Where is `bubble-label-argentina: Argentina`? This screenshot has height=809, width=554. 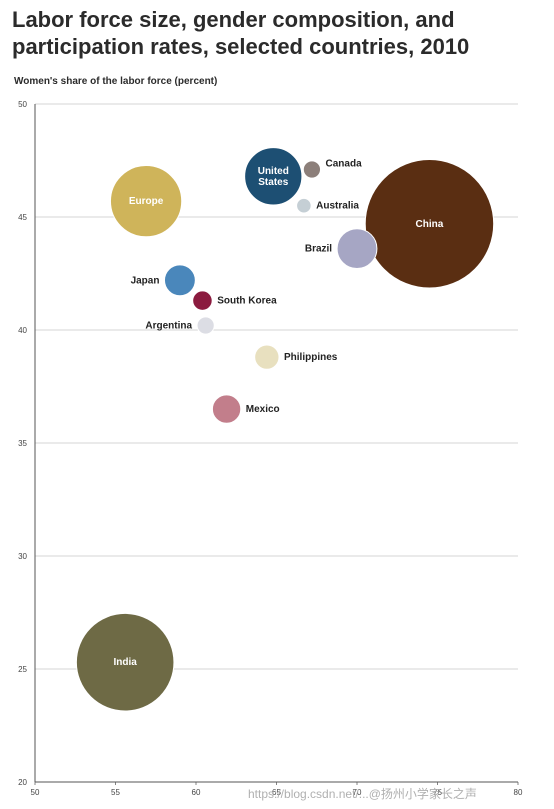
bubble-label-argentina: Argentina is located at coordinates (168, 325).